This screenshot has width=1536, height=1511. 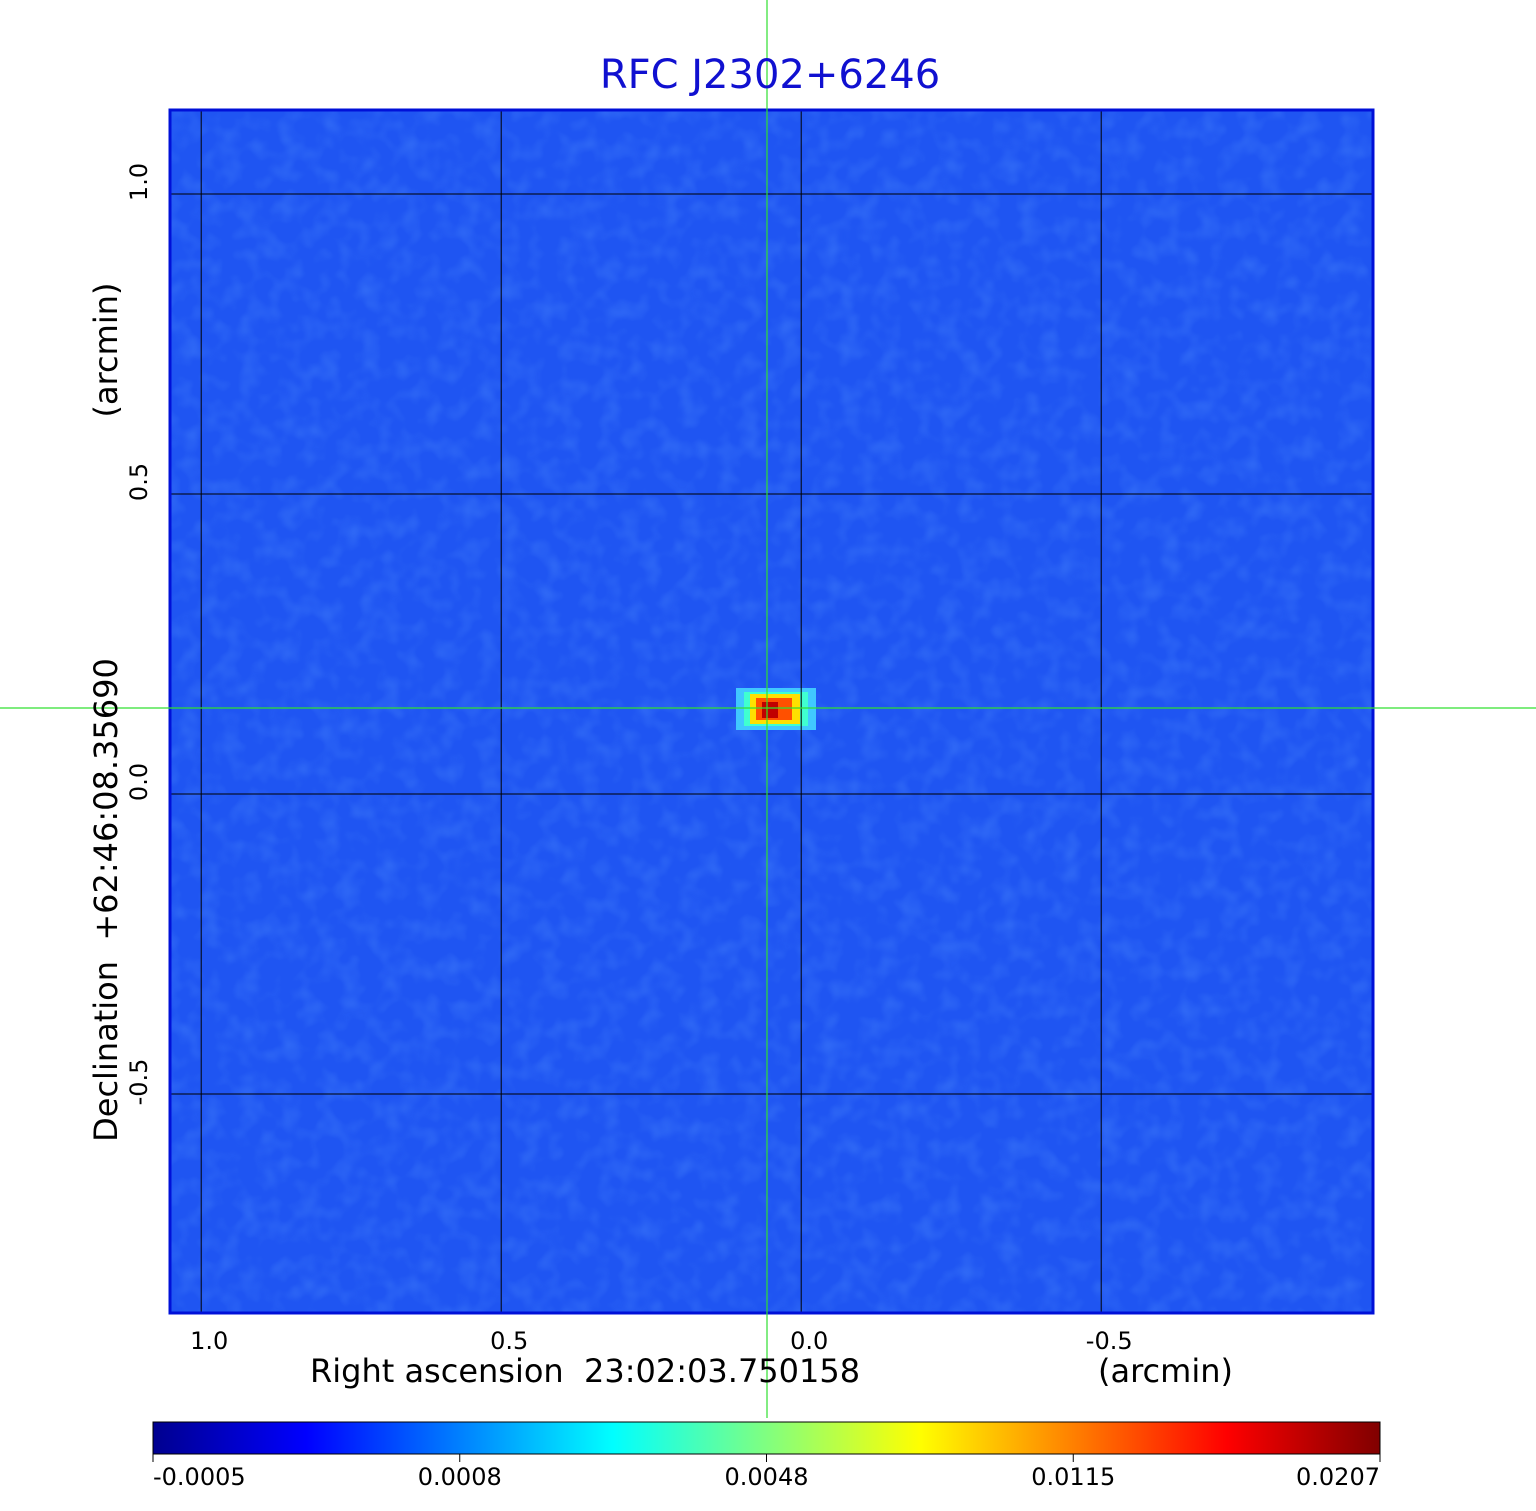 I want to click on y-axis-unit: (arcmin), so click(x=106, y=350).